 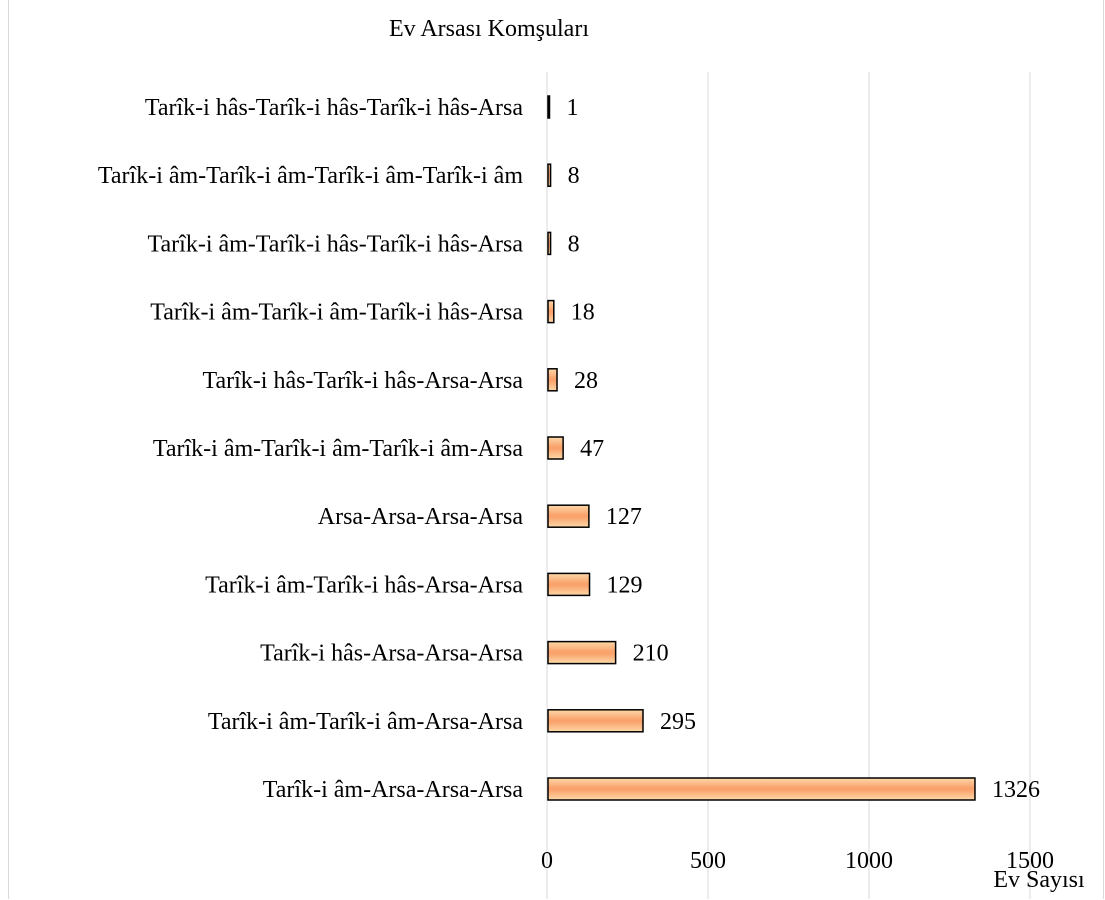 I want to click on category-label: Arsa-Arsa-Arsa-Arsa, so click(x=421, y=517).